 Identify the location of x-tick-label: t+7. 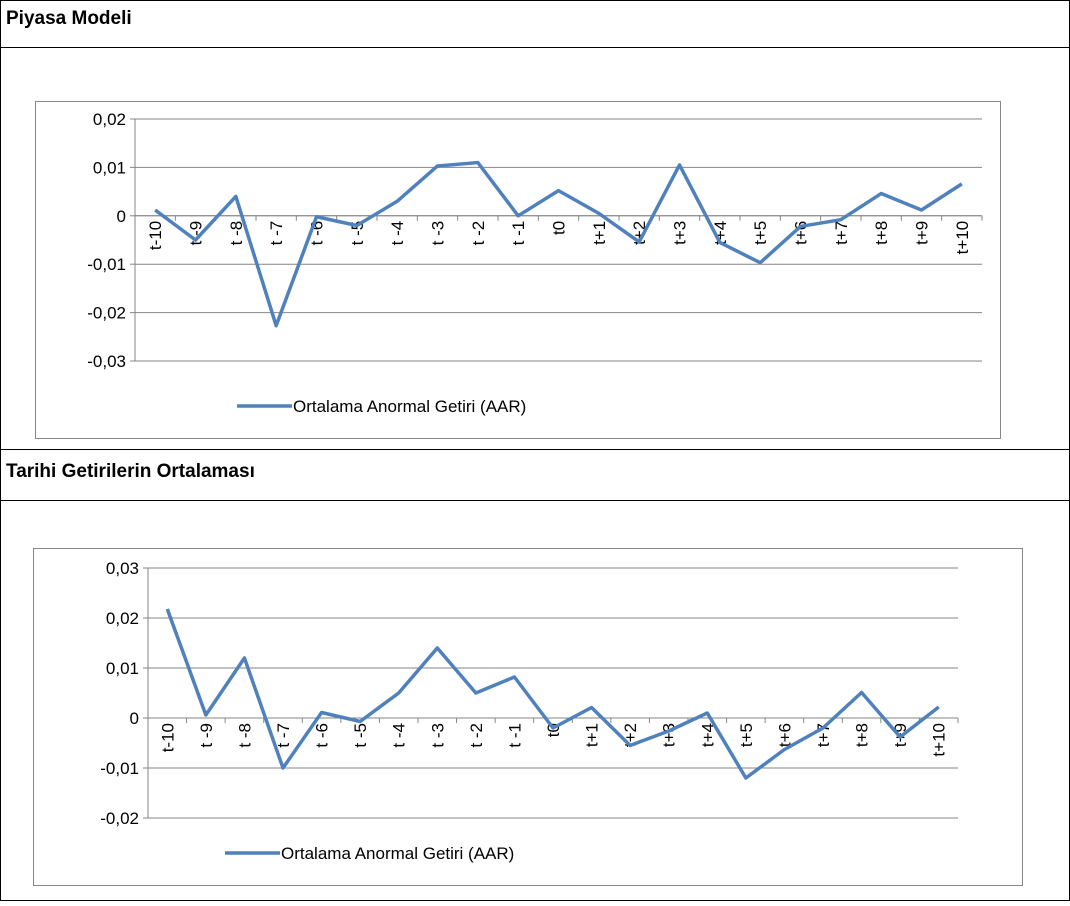
(841, 233).